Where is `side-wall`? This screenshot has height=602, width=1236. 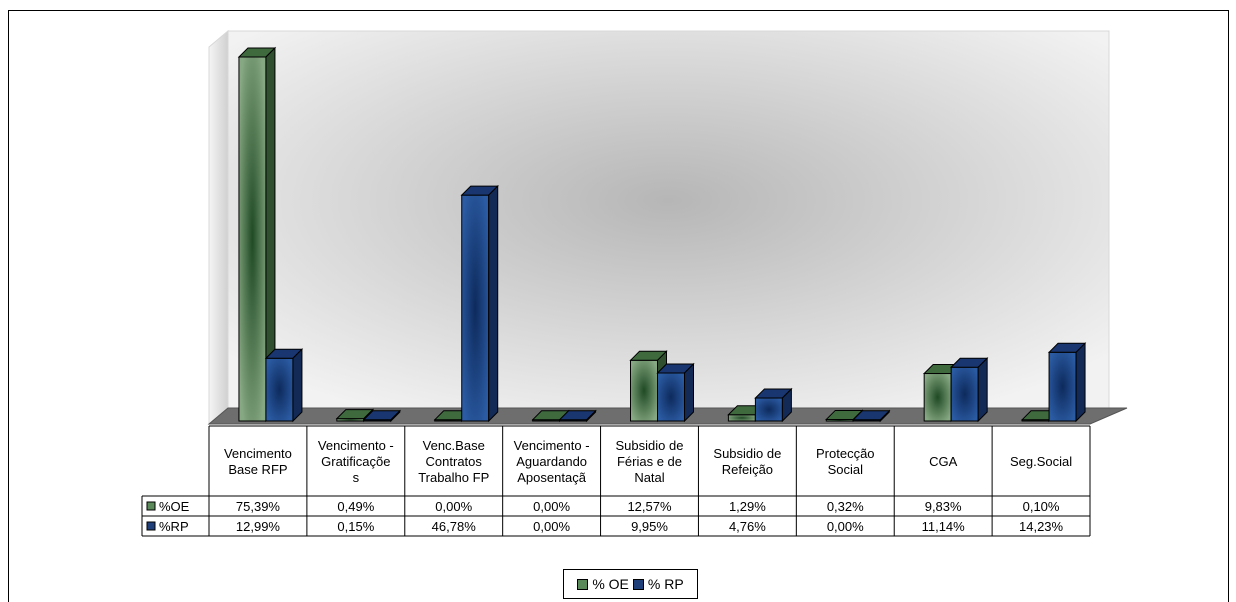
side-wall is located at coordinates (218, 227).